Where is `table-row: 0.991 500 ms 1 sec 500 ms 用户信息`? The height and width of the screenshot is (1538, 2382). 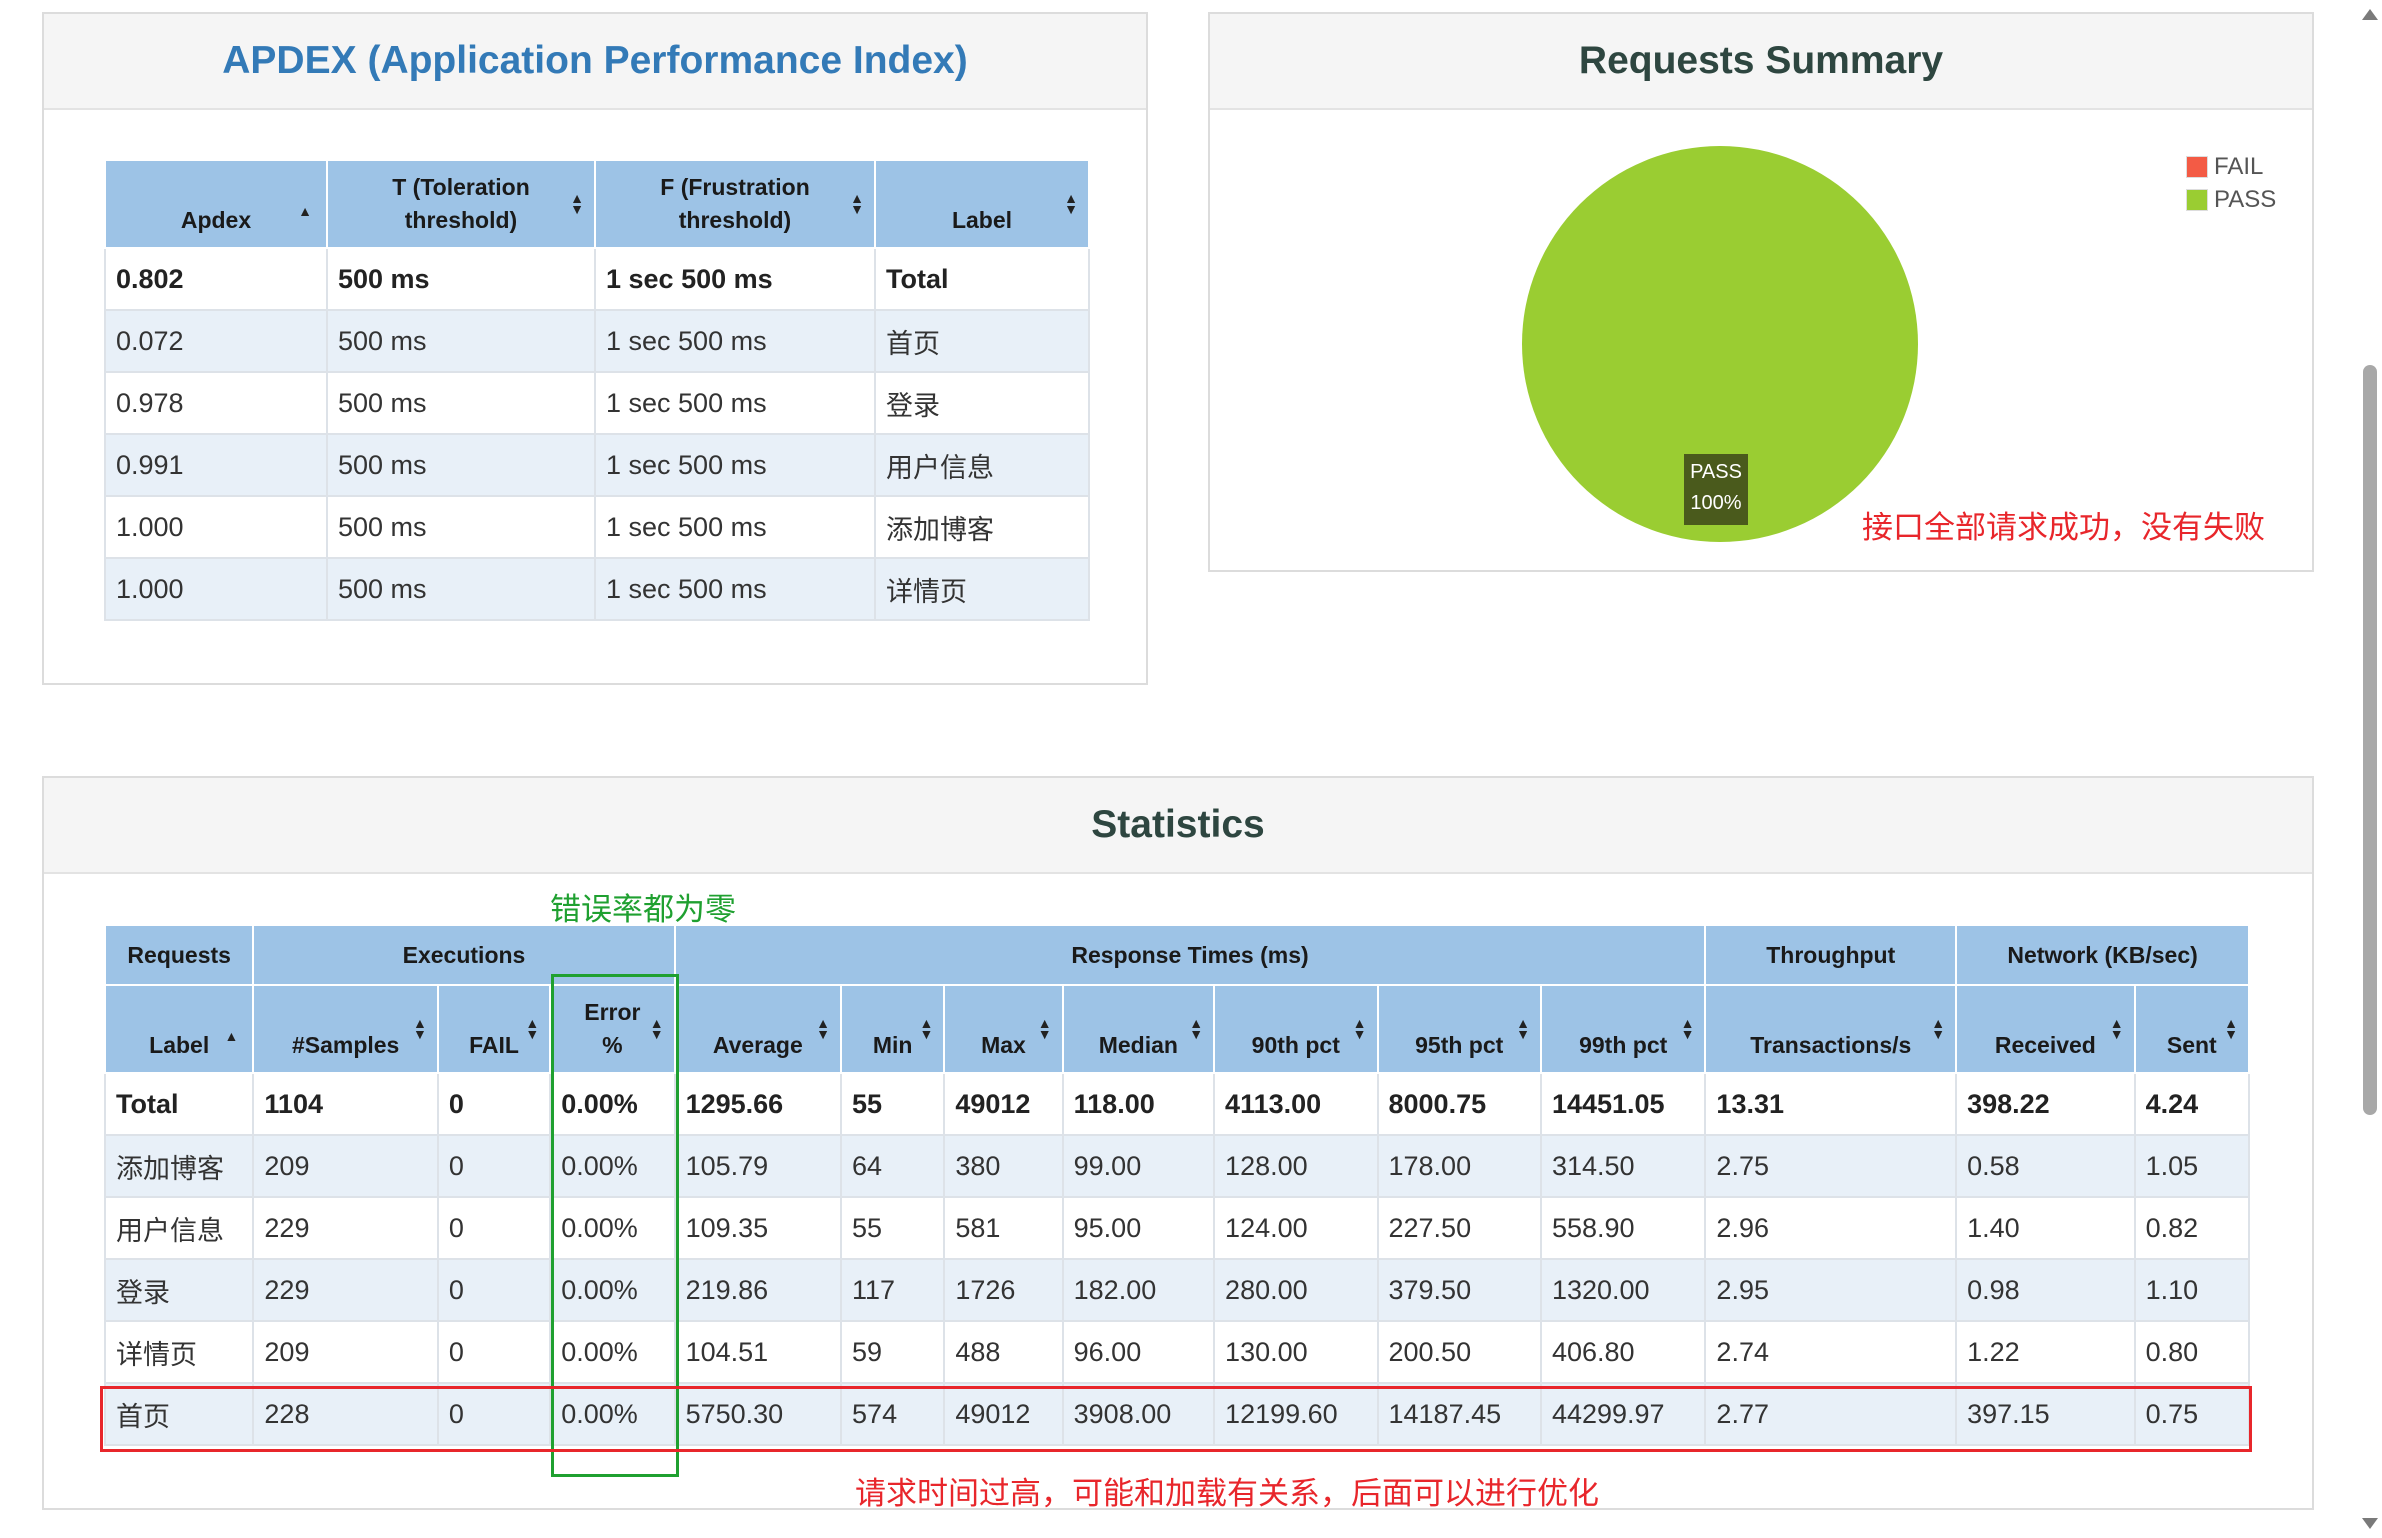 table-row: 0.991 500 ms 1 sec 500 ms 用户信息 is located at coordinates (597, 465).